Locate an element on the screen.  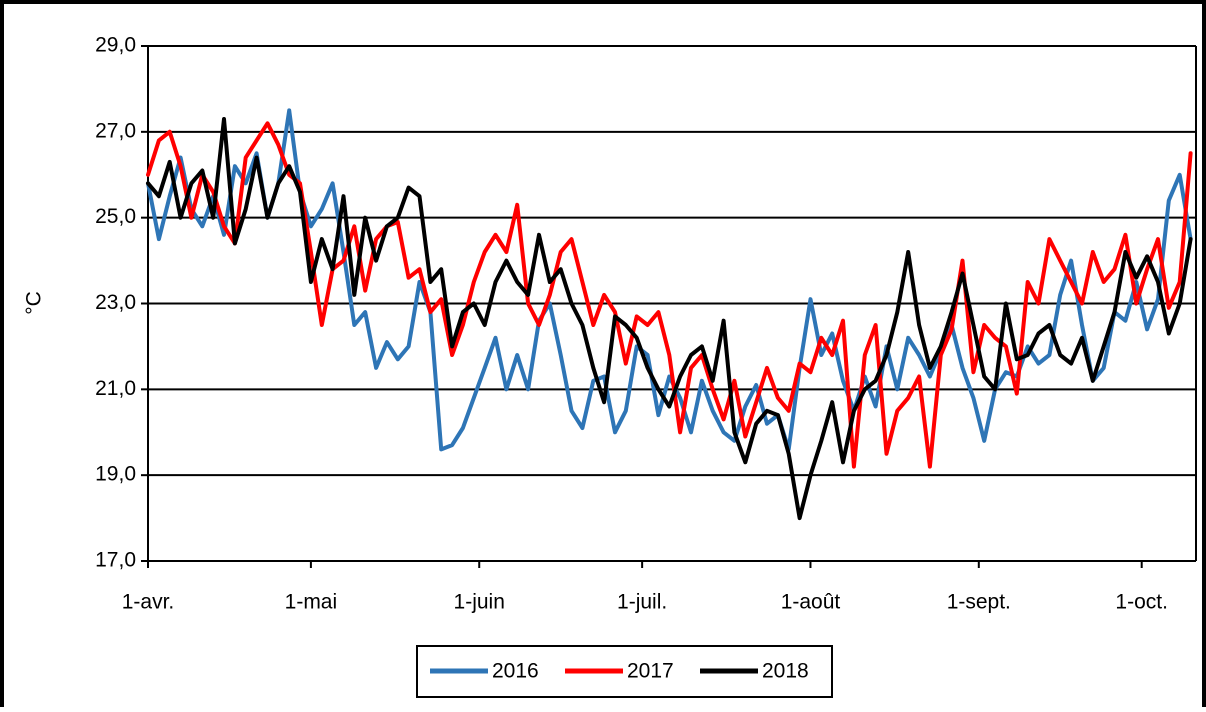
y-tick-label: 29,0 is located at coordinates (115, 45).